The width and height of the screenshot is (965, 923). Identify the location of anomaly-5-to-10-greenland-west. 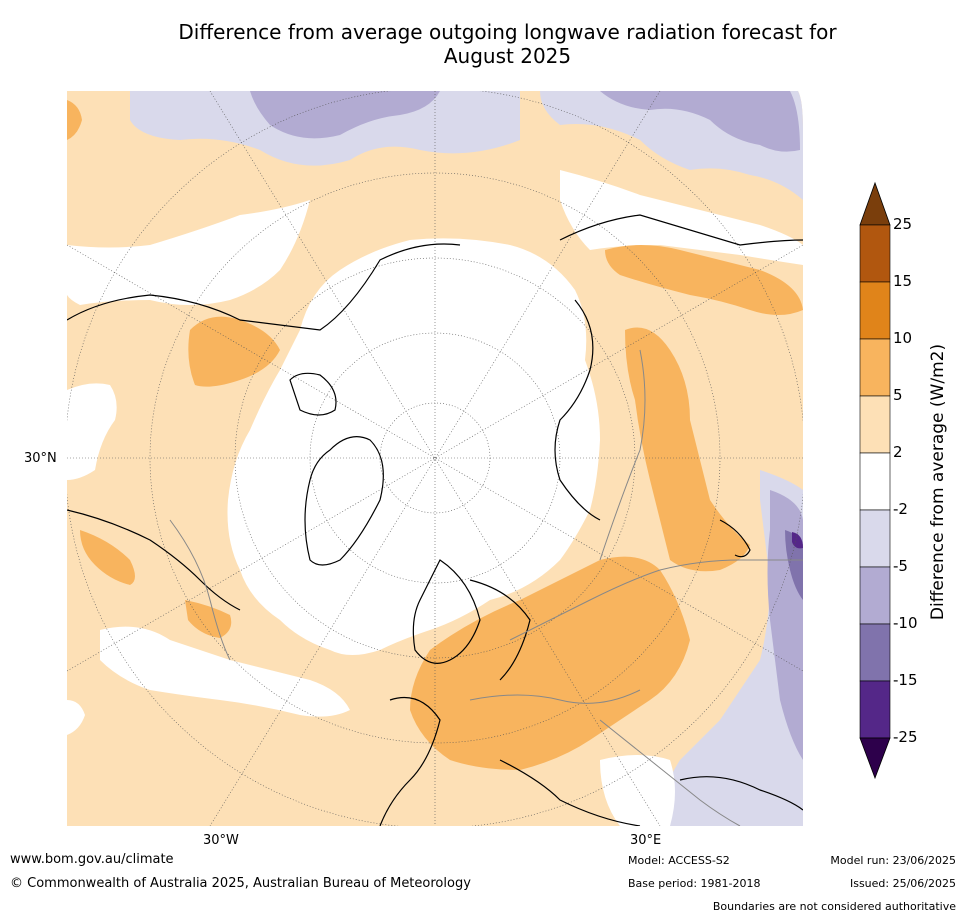
(234, 351).